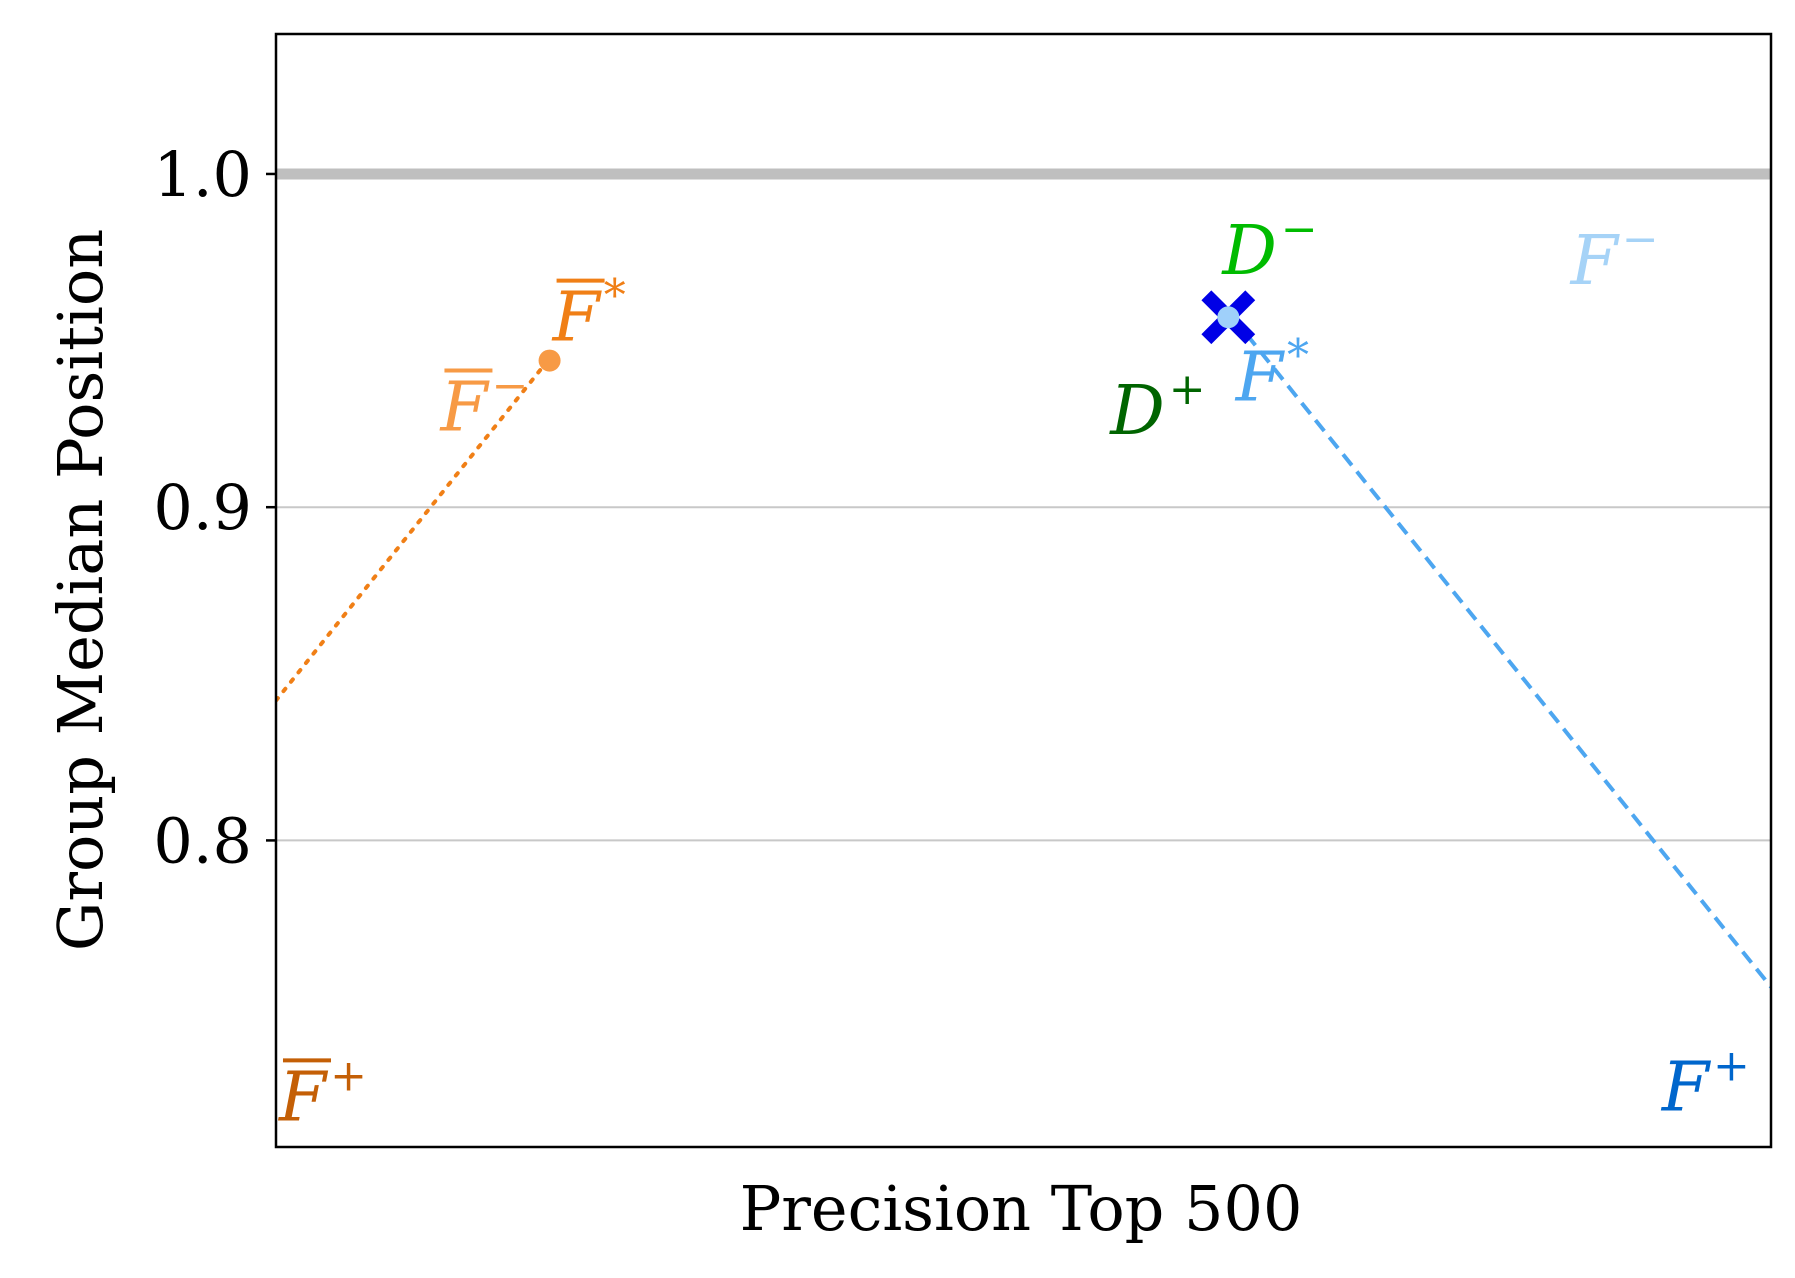 The image size is (1795, 1278). What do you see at coordinates (202, 840) in the screenshot?
I see `y-tick-label-0.8: 0.8` at bounding box center [202, 840].